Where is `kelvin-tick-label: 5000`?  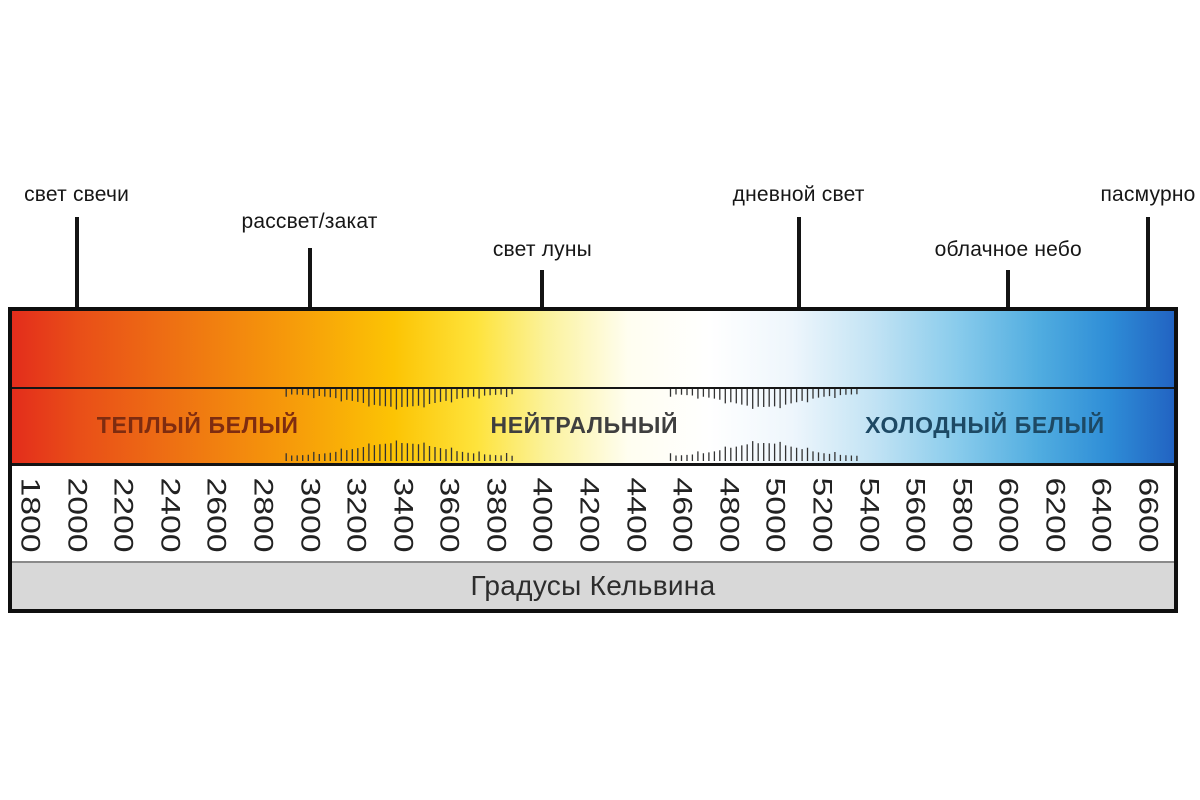 kelvin-tick-label: 5000 is located at coordinates (775, 515).